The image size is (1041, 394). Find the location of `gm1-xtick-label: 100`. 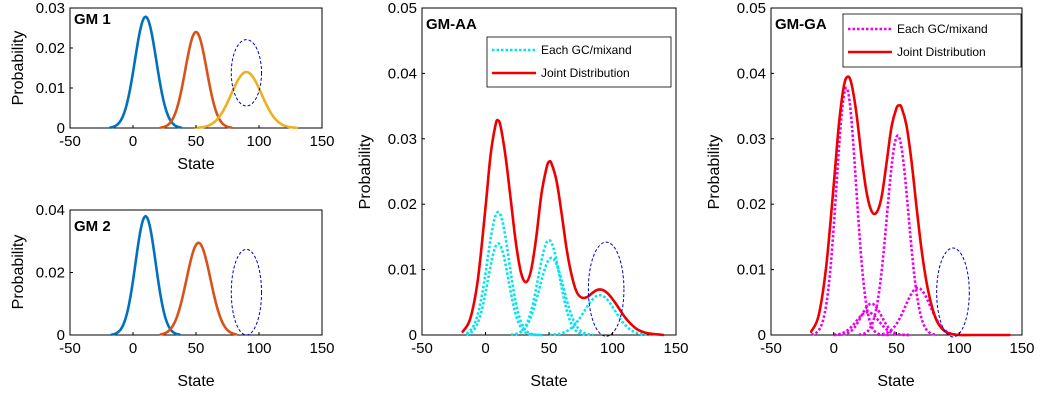

gm1-xtick-label: 100 is located at coordinates (258, 141).